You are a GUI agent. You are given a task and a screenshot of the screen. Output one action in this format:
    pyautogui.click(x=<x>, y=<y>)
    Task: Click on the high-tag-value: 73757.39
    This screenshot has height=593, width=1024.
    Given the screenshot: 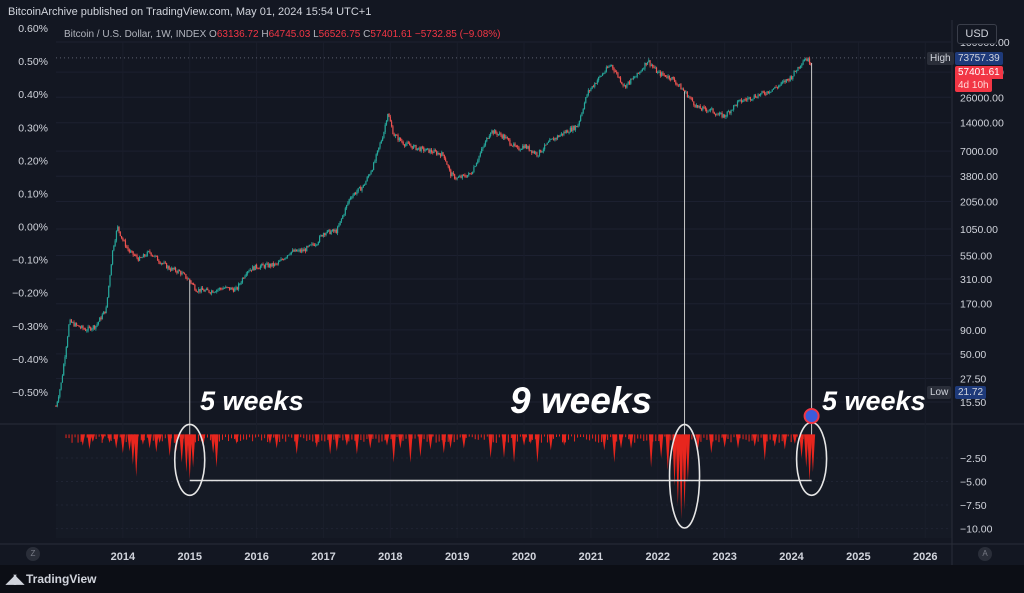 What is the action you would take?
    pyautogui.click(x=979, y=58)
    